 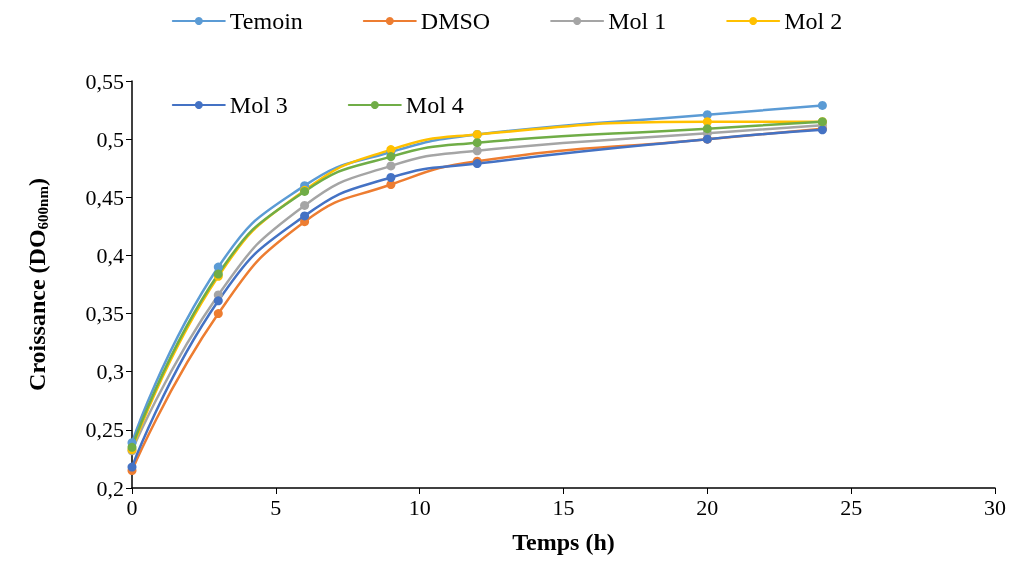 What do you see at coordinates (851, 507) in the screenshot?
I see `x-tick-label: 25` at bounding box center [851, 507].